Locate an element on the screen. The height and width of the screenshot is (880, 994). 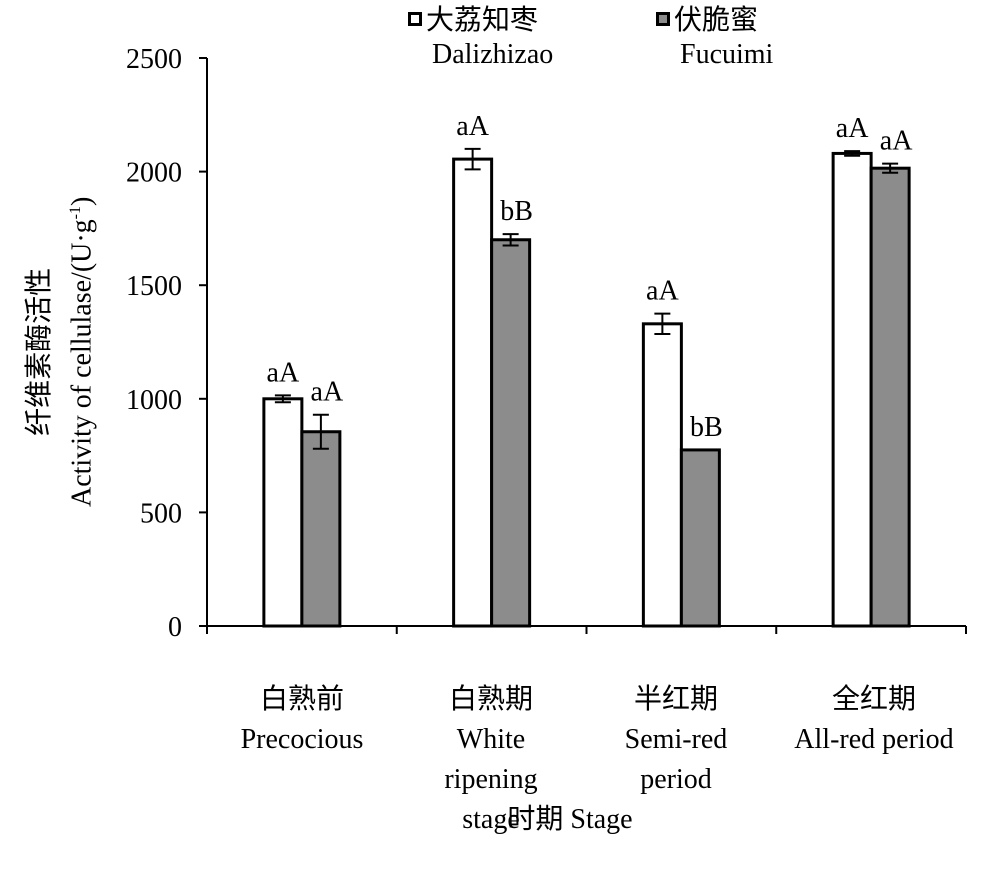
y-tick-label: 1000 is located at coordinates (154, 400).